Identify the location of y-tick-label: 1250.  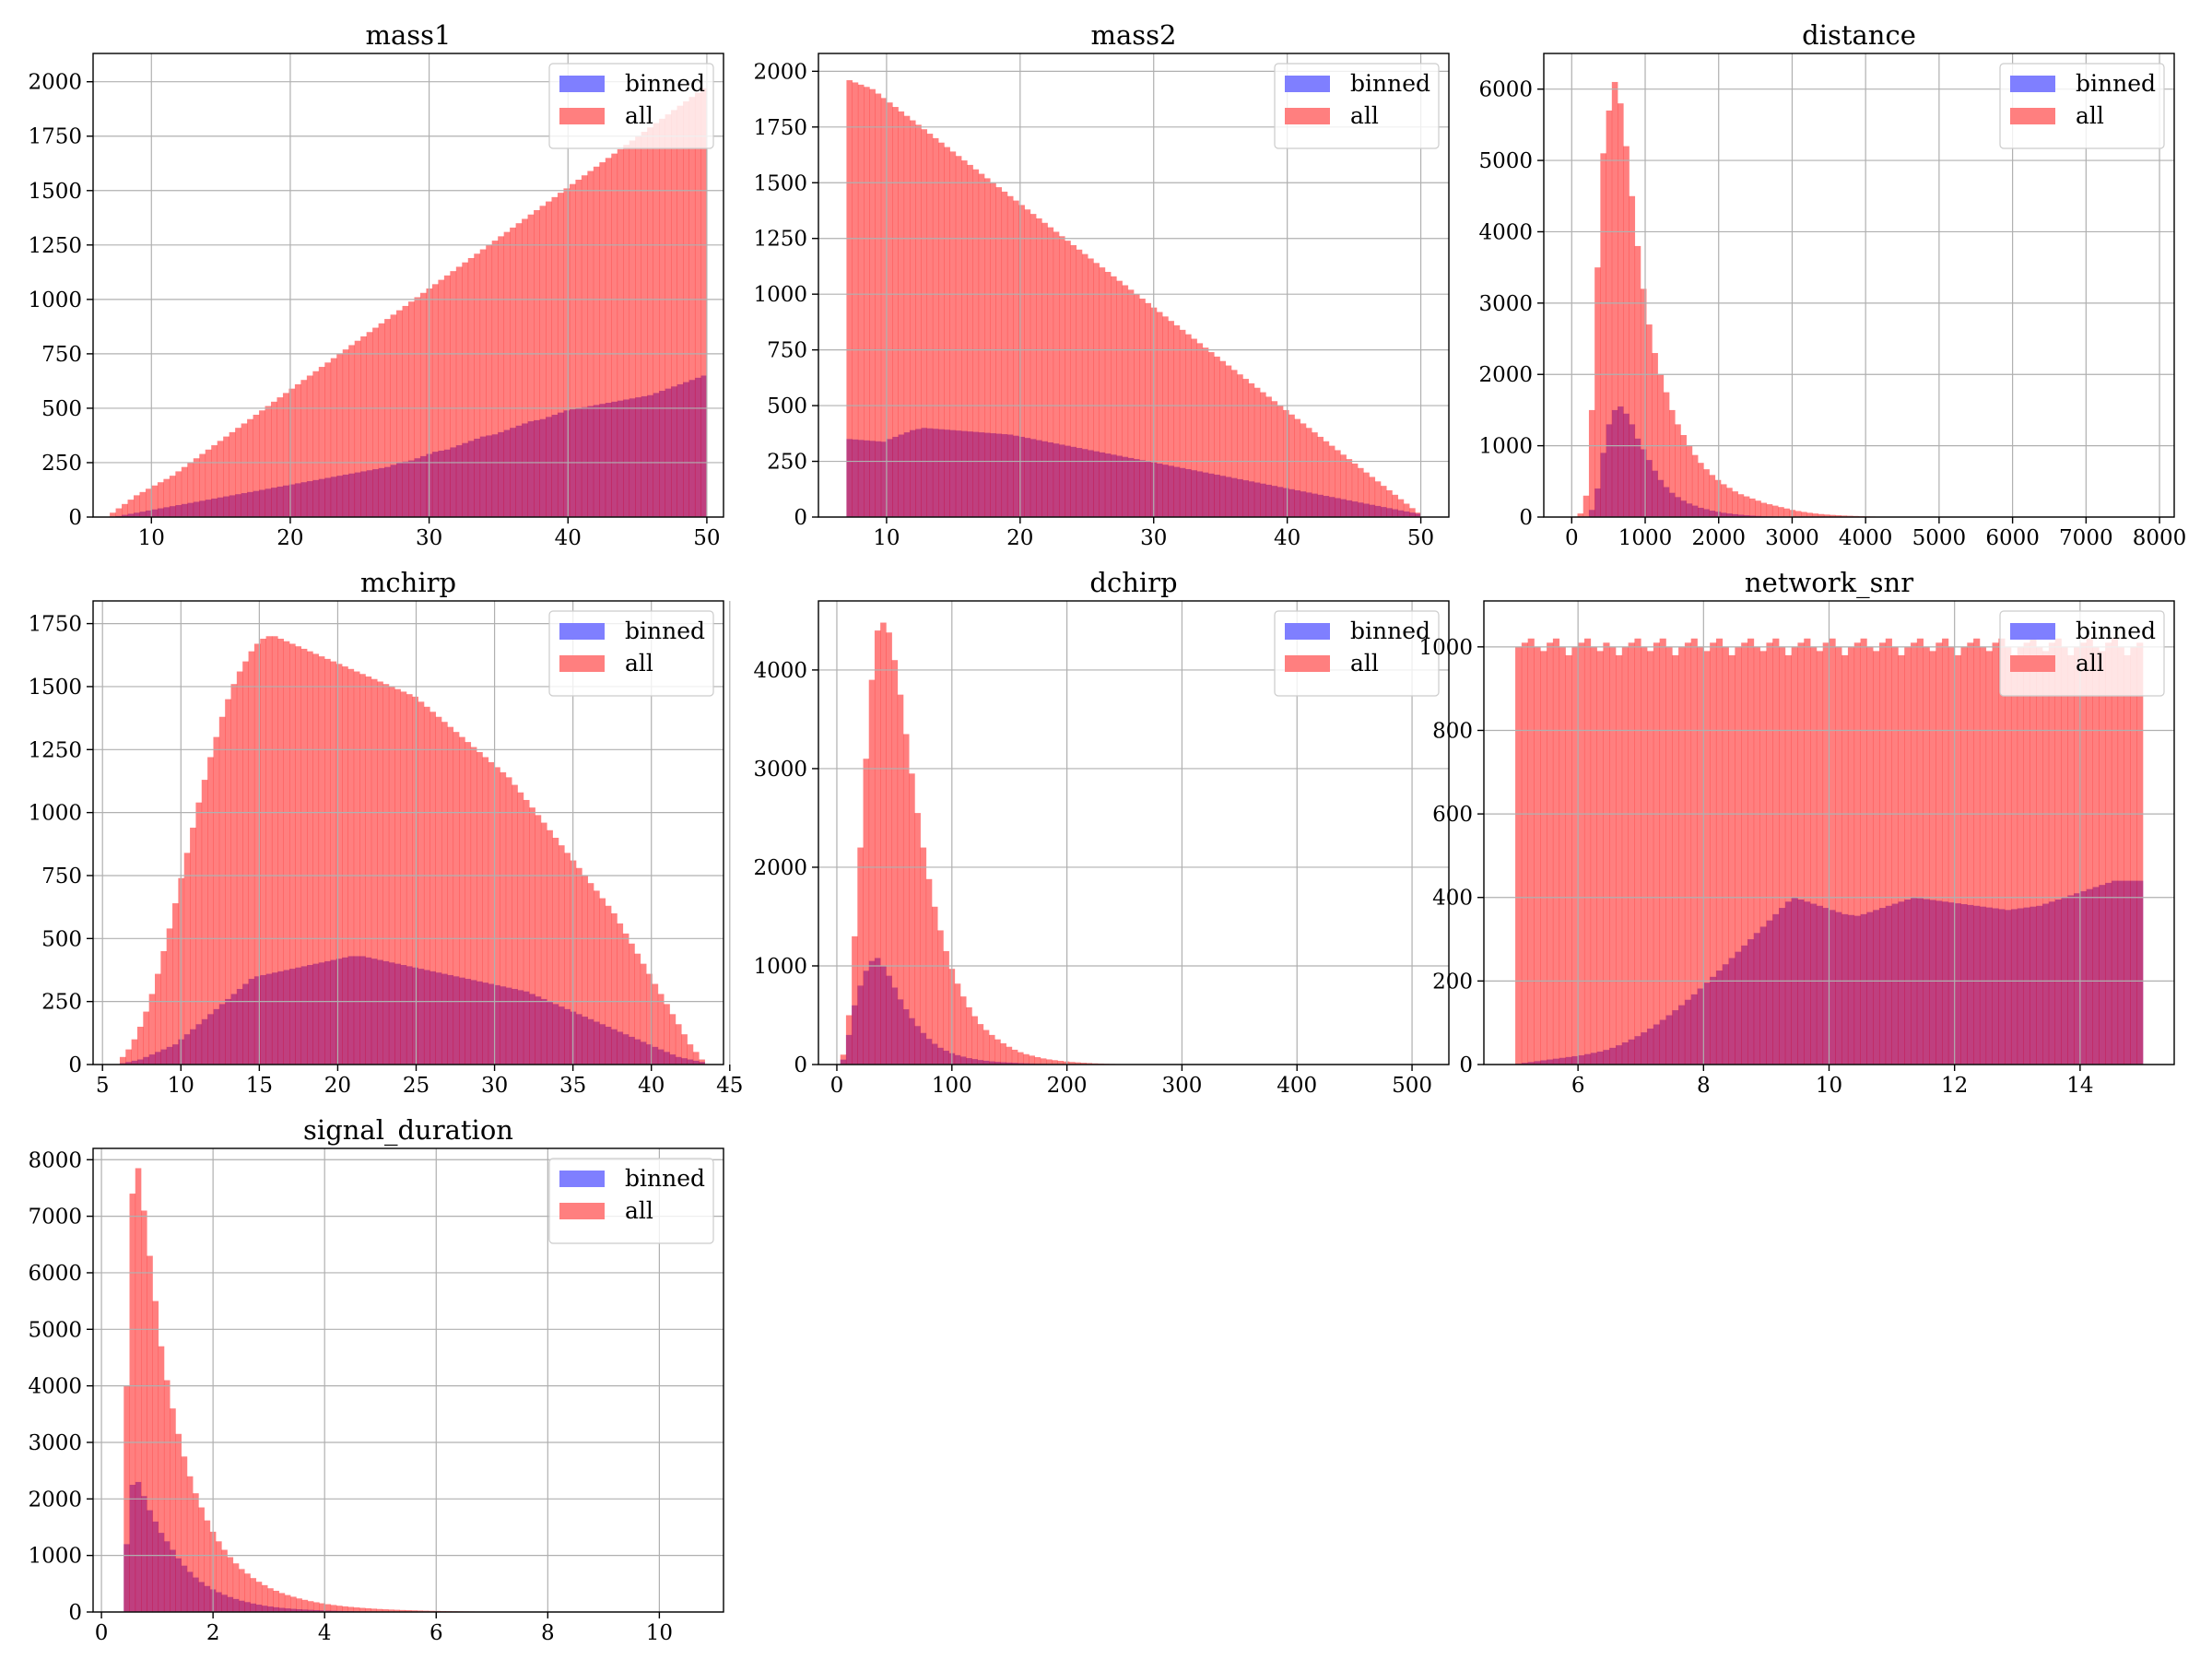
(55, 750).